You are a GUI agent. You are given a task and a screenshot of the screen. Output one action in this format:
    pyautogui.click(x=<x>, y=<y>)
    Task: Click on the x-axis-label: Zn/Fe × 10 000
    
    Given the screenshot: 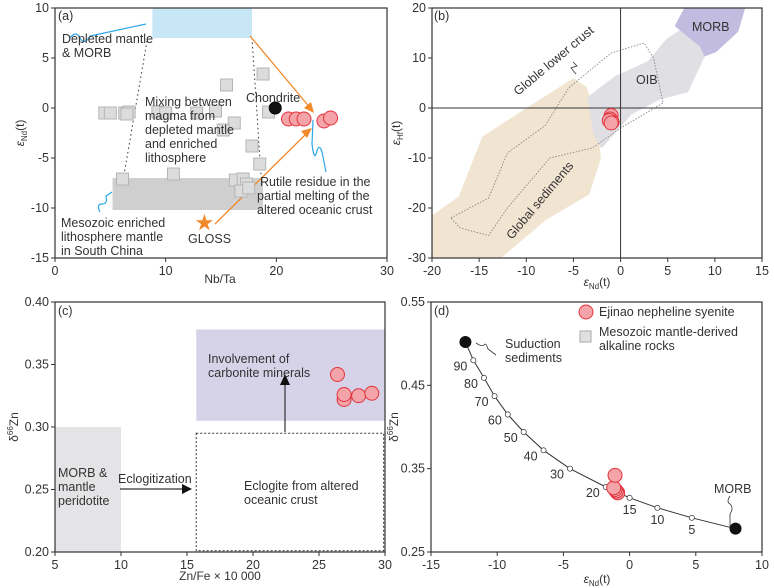 What is the action you would take?
    pyautogui.click(x=220, y=576)
    